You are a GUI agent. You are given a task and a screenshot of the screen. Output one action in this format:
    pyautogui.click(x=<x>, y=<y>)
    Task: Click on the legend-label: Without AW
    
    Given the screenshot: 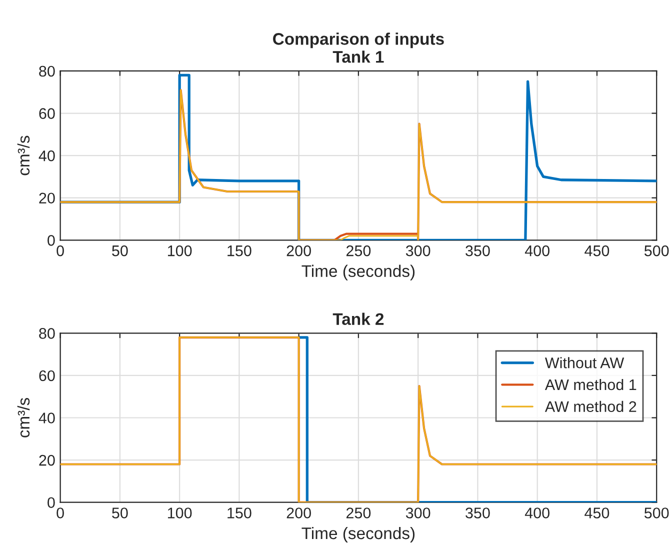 What is the action you would take?
    pyautogui.click(x=584, y=362)
    